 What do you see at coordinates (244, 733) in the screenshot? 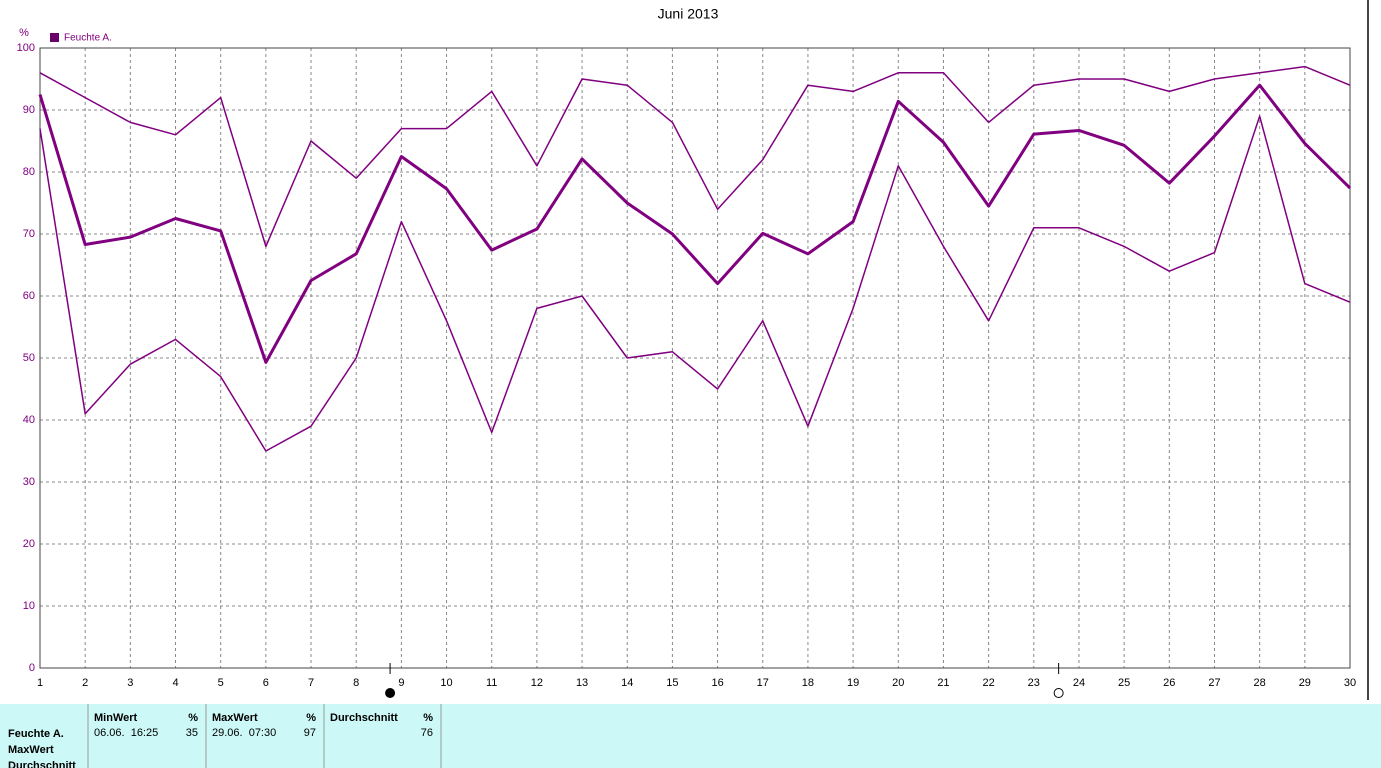
I see `column-time: 29.06. 07:30` at bounding box center [244, 733].